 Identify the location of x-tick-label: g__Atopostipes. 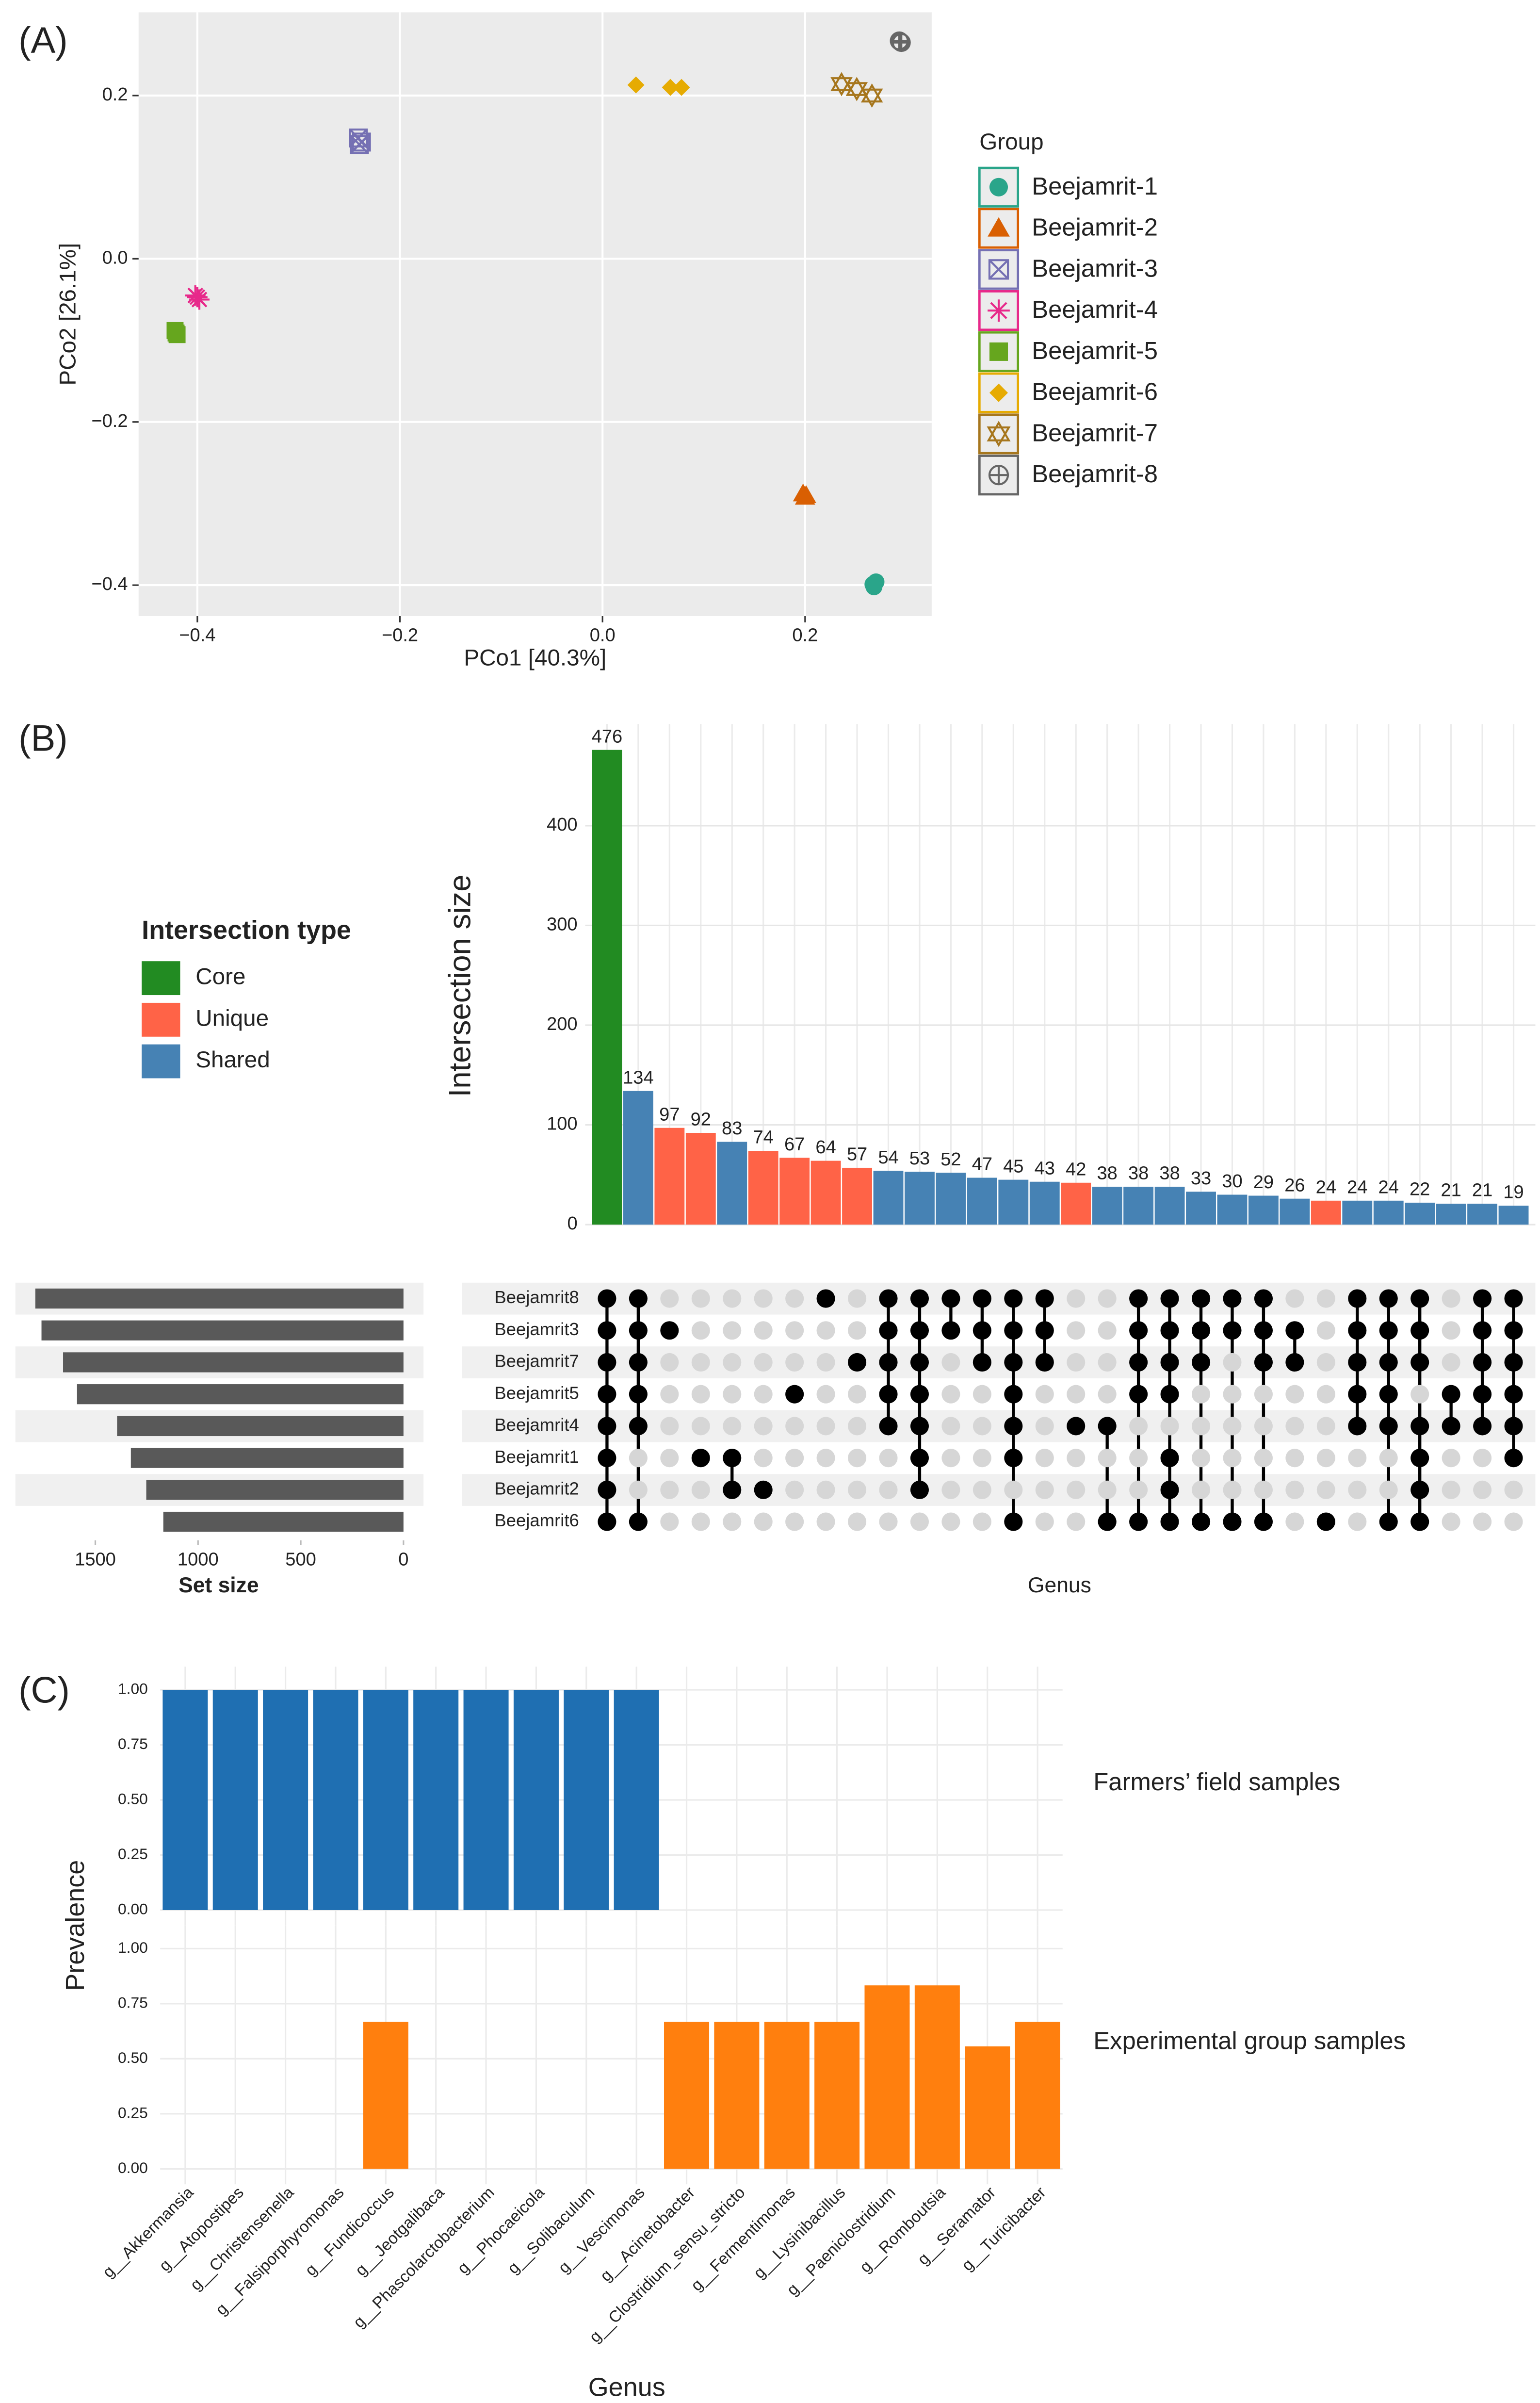
(202, 2229).